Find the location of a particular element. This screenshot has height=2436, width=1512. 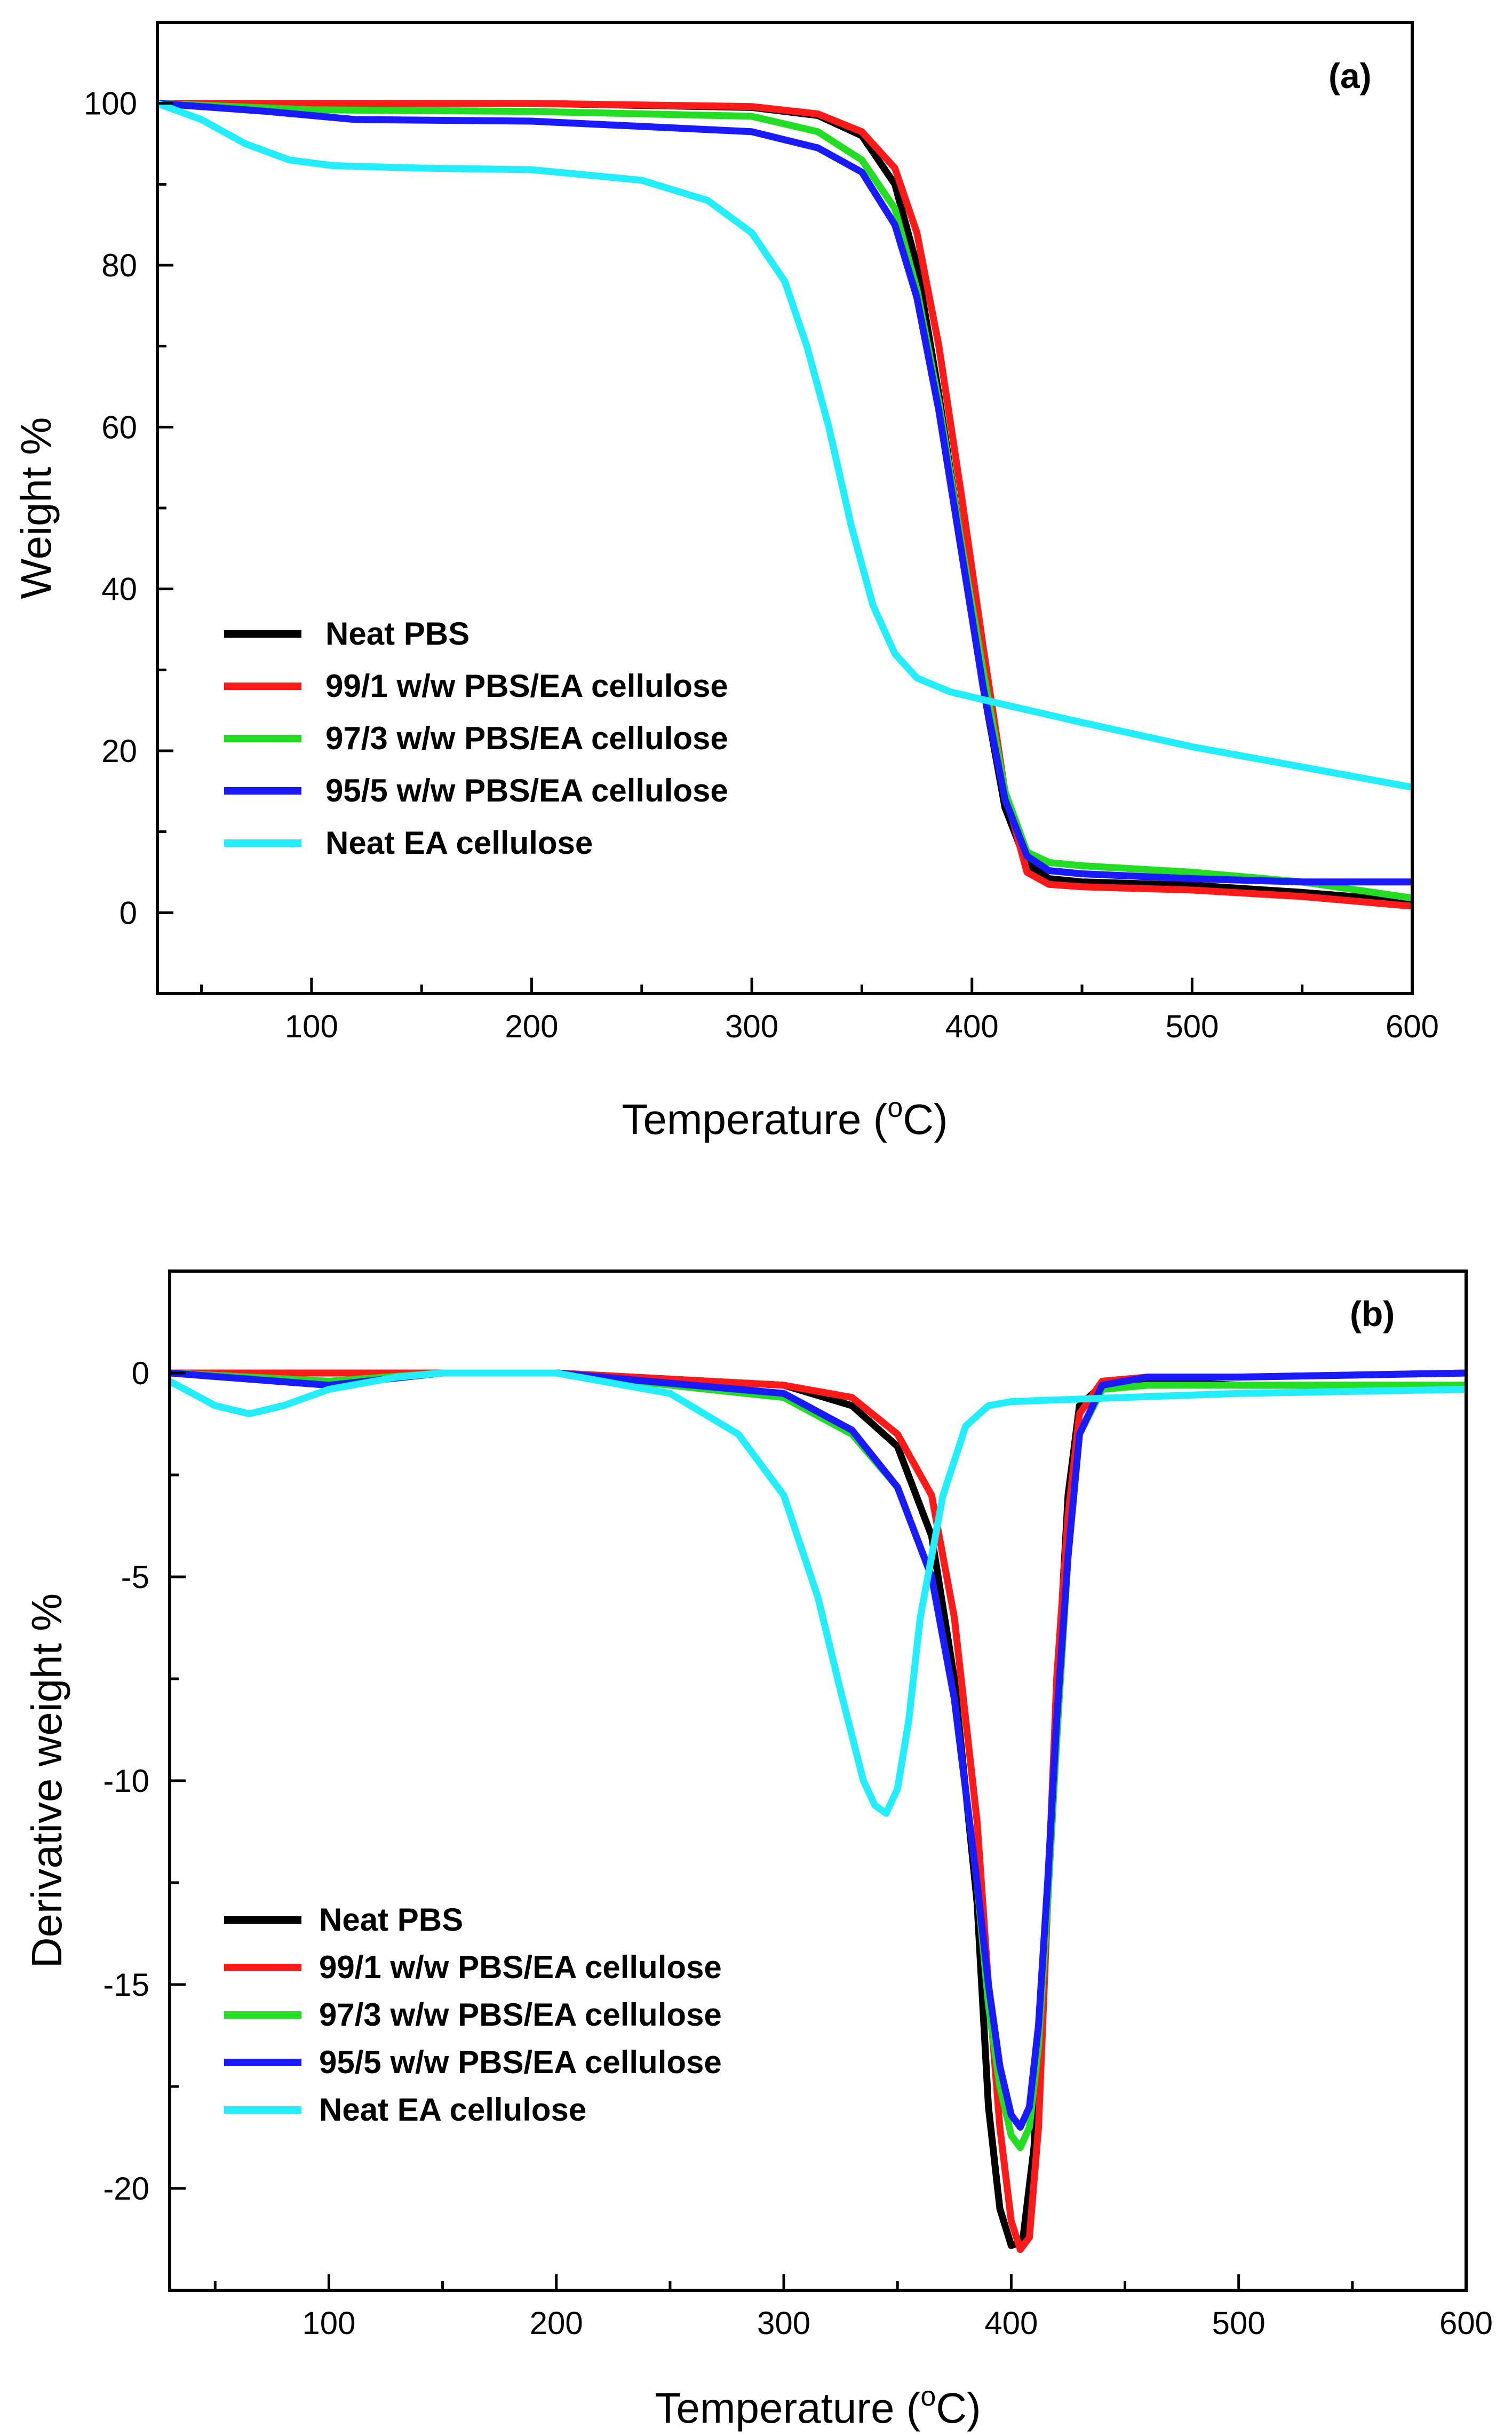

x-axis-title-b: Temperature (oC) is located at coordinates (818, 2407).